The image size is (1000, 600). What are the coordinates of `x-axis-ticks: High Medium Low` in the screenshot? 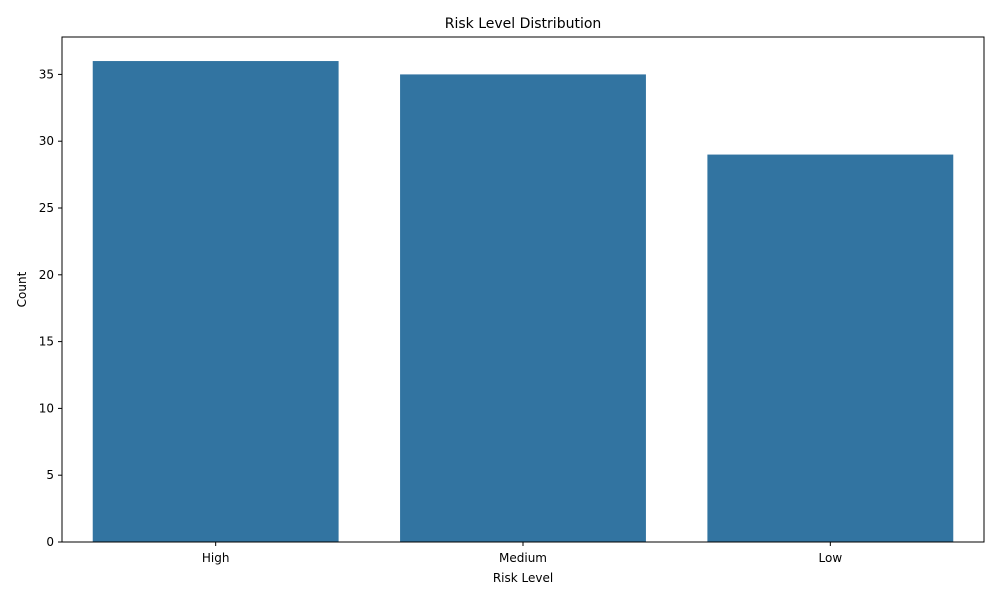 It's located at (522, 553).